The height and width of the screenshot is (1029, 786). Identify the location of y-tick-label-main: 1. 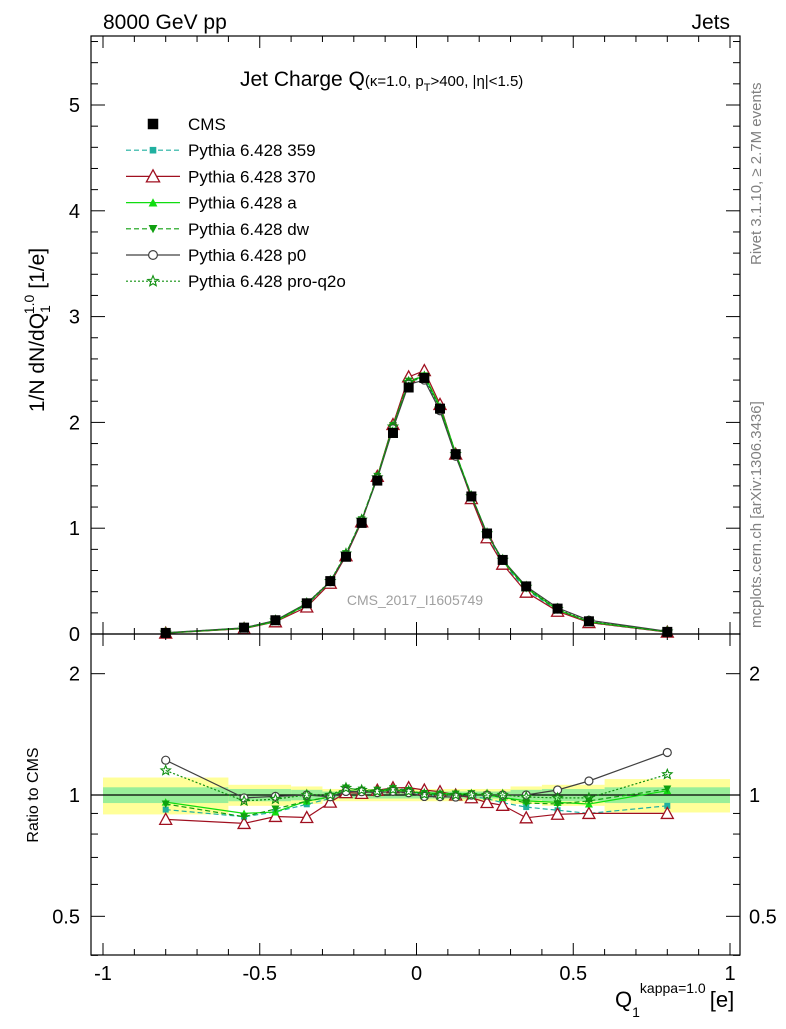
(74, 529).